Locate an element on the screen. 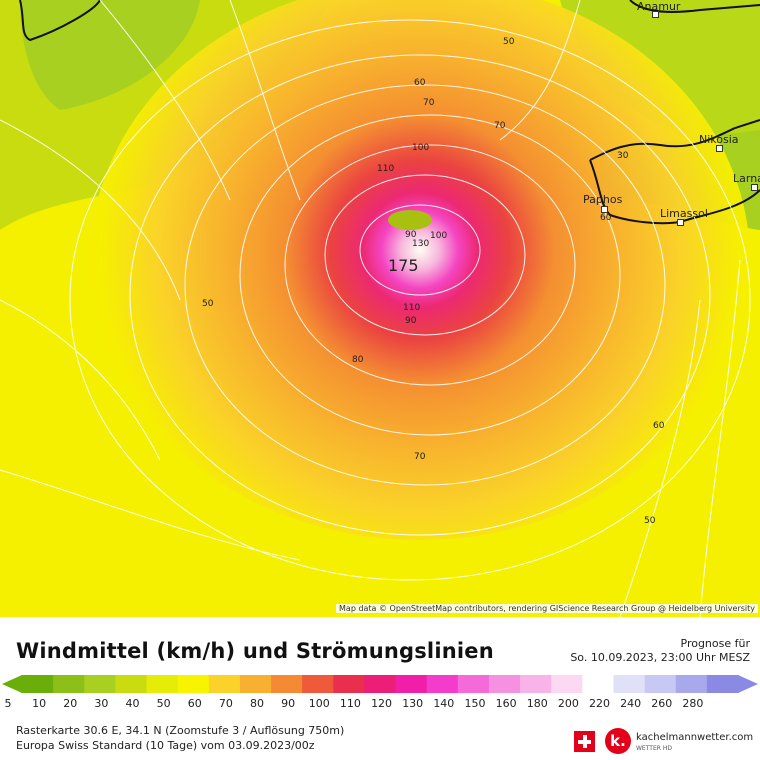  city-dot-anamur is located at coordinates (655, 14).